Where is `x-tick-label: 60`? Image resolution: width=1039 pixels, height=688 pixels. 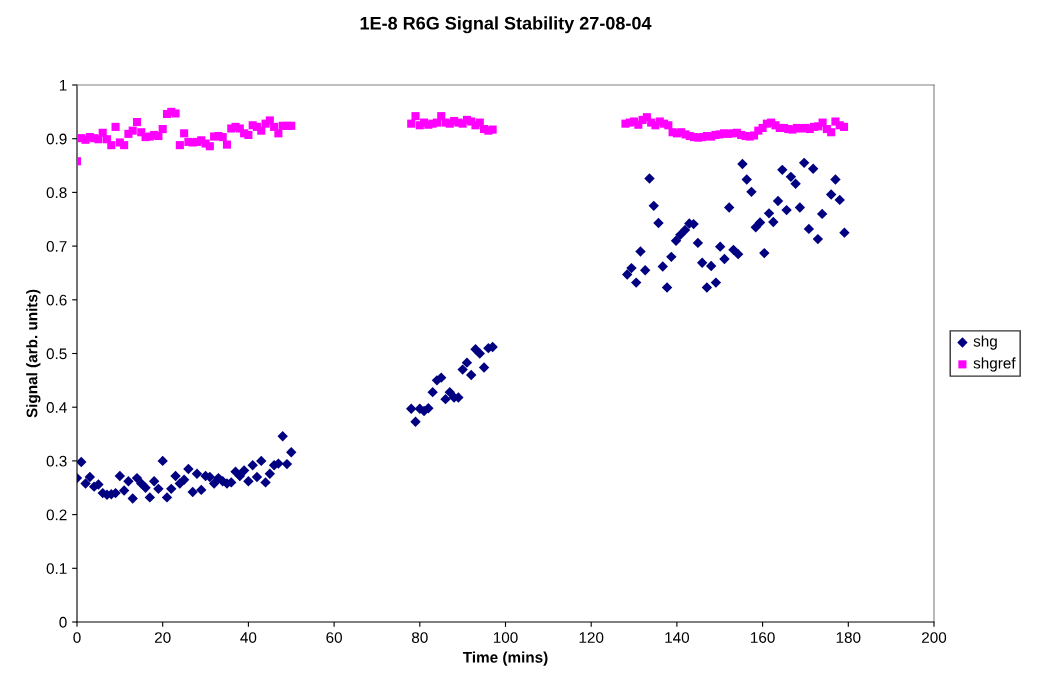 x-tick-label: 60 is located at coordinates (334, 637).